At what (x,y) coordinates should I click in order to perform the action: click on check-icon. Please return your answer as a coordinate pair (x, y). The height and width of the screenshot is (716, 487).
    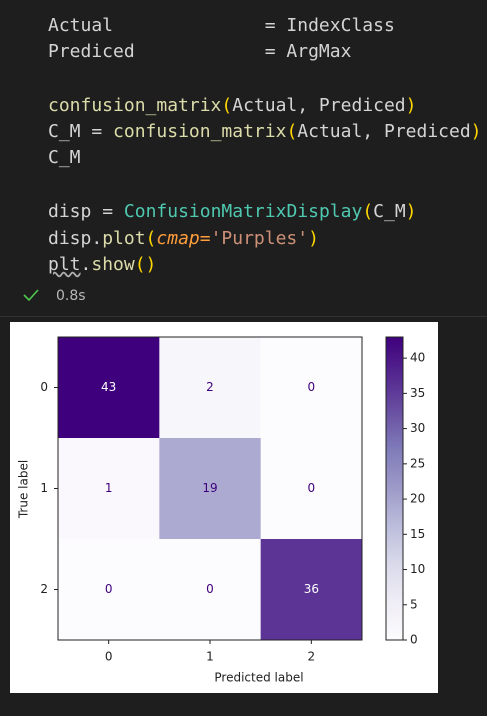
    Looking at the image, I should click on (31, 295).